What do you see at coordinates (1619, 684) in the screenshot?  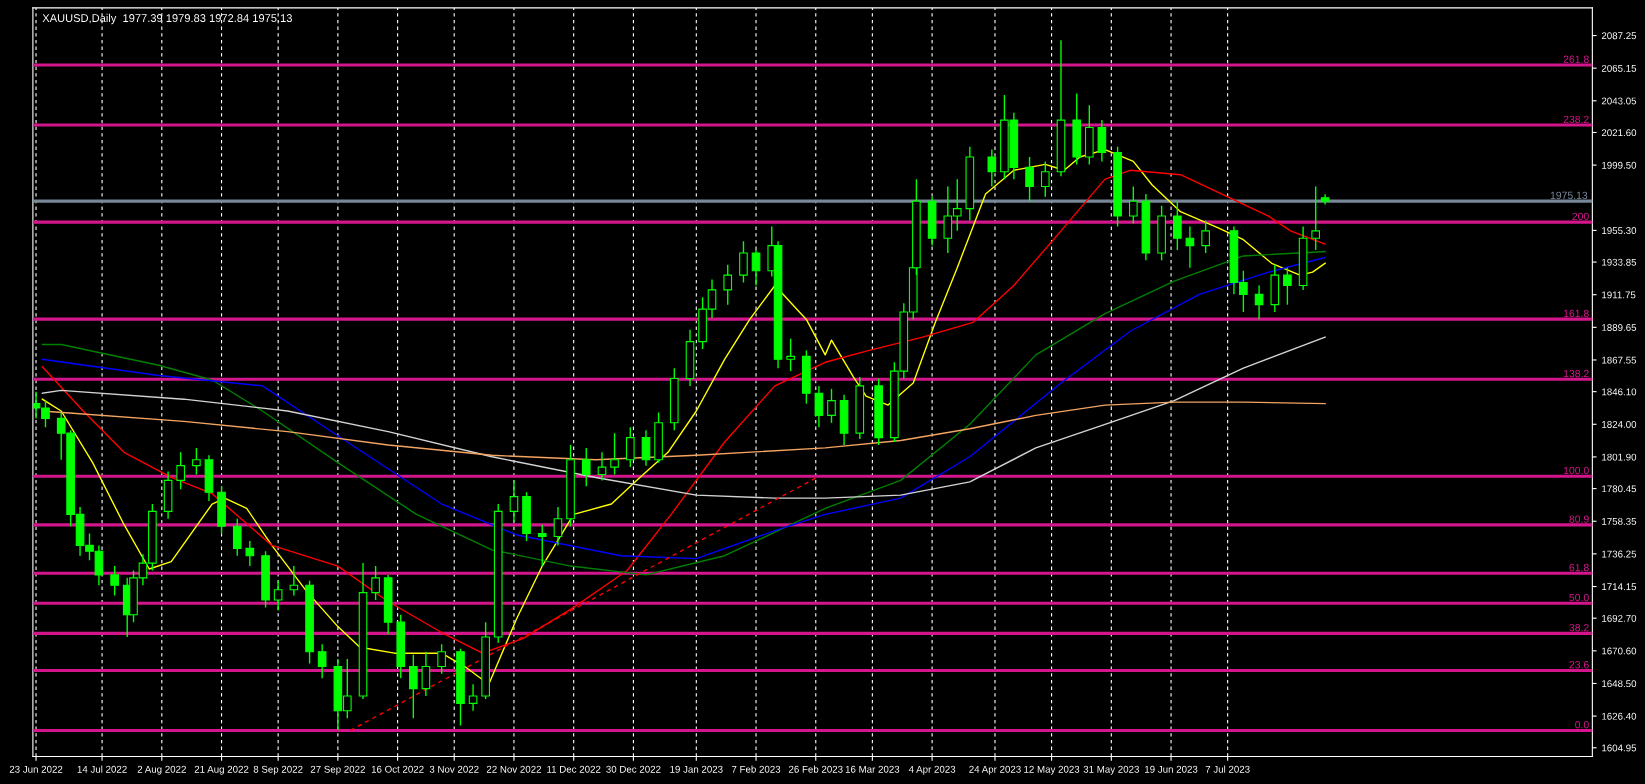 I see `y-tick-label: 1648.50` at bounding box center [1619, 684].